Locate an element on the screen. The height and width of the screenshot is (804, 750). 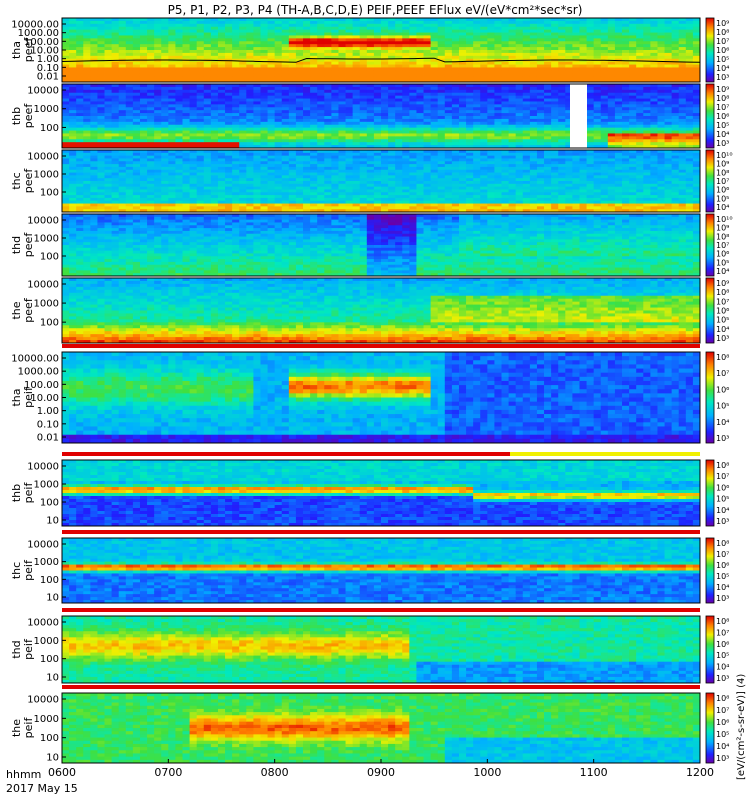
colorbar is located at coordinates (710, 50).